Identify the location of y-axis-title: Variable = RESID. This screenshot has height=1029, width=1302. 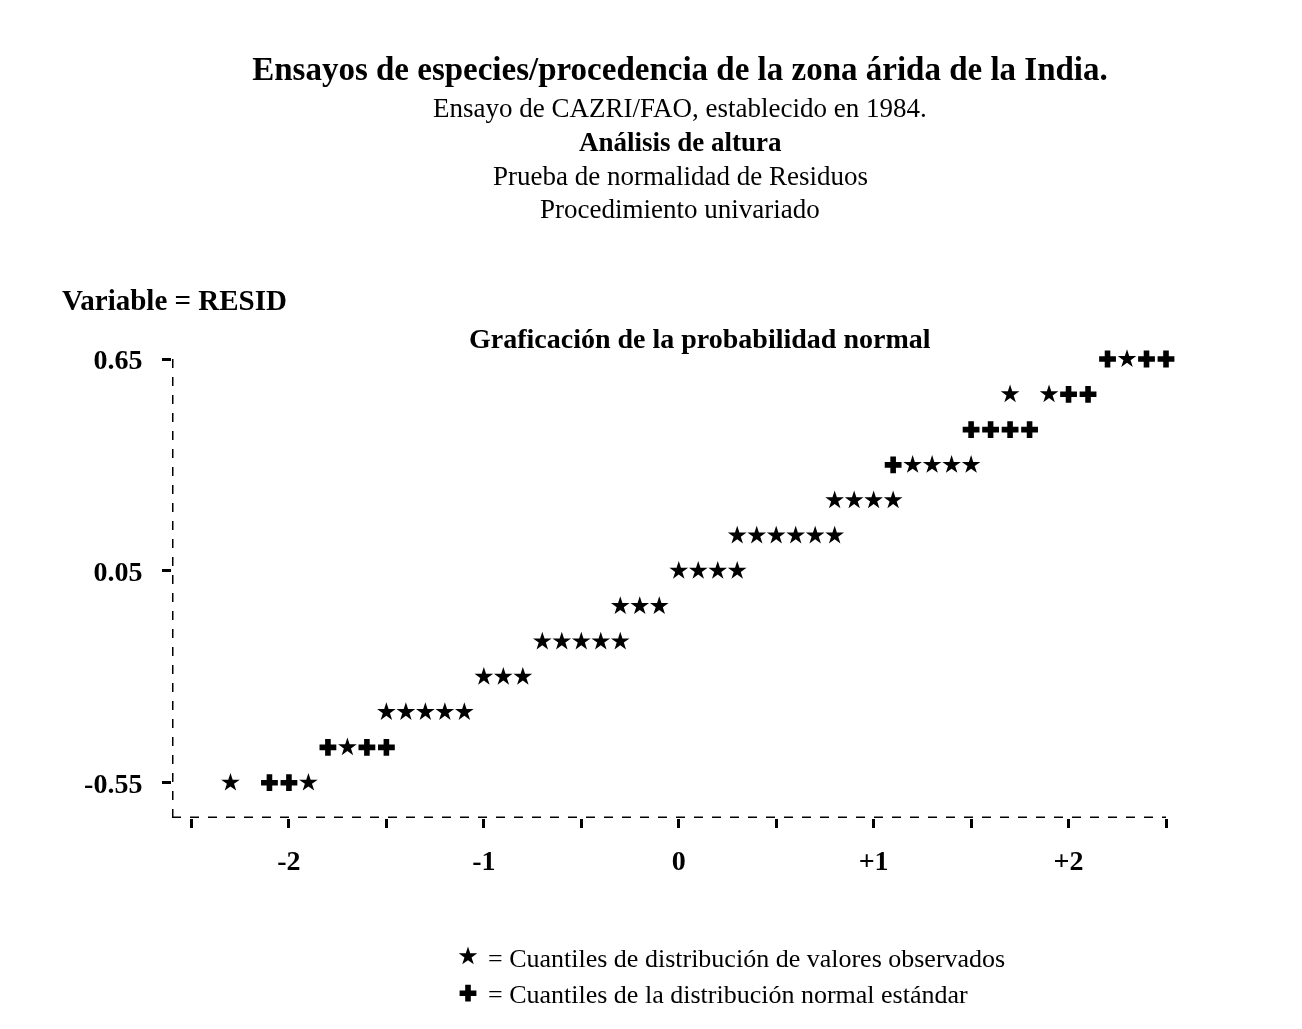
(174, 300).